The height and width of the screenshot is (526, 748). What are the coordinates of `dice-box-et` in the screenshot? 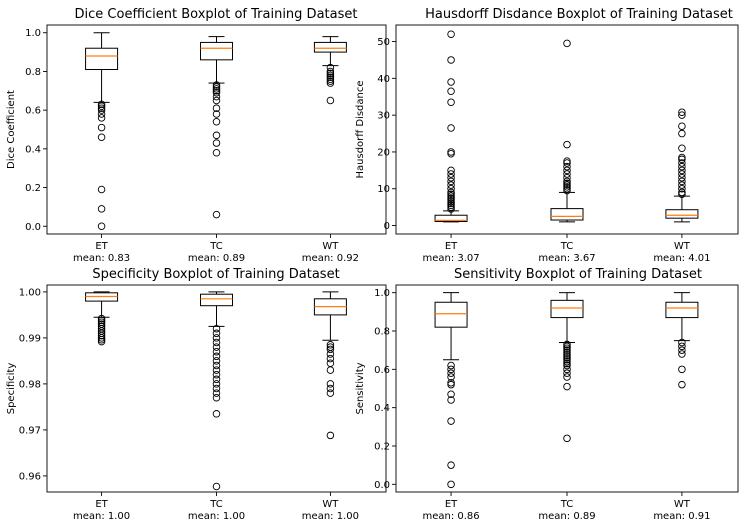 It's located at (102, 131).